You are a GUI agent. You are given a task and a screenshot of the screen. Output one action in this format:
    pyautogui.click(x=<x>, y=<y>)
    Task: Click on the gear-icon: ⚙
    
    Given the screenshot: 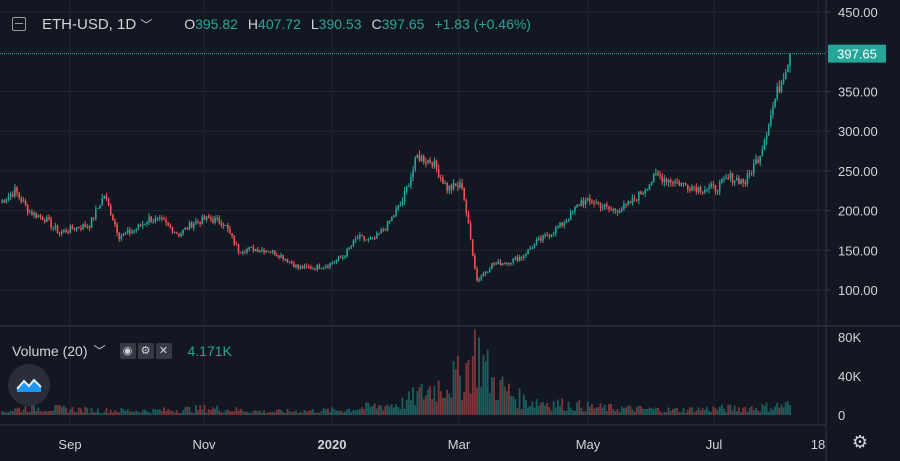 What is the action you would take?
    pyautogui.click(x=145, y=350)
    